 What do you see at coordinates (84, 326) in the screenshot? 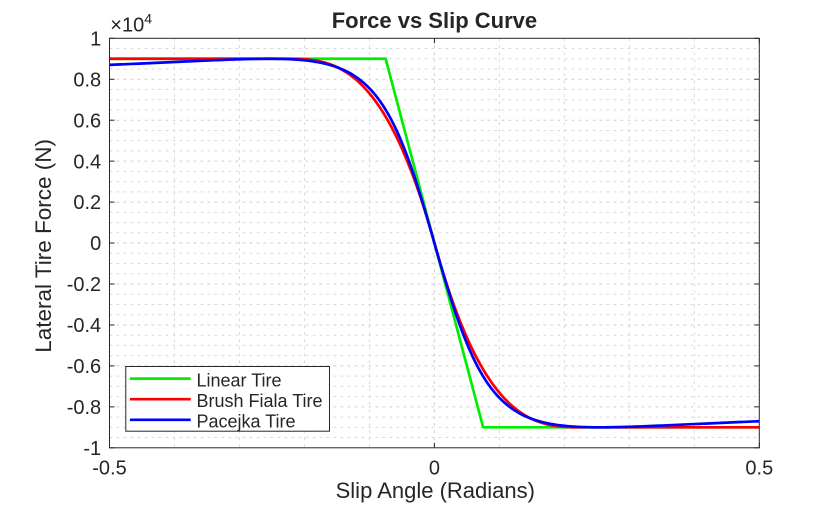
I see `svg-text: -0.4` at bounding box center [84, 326].